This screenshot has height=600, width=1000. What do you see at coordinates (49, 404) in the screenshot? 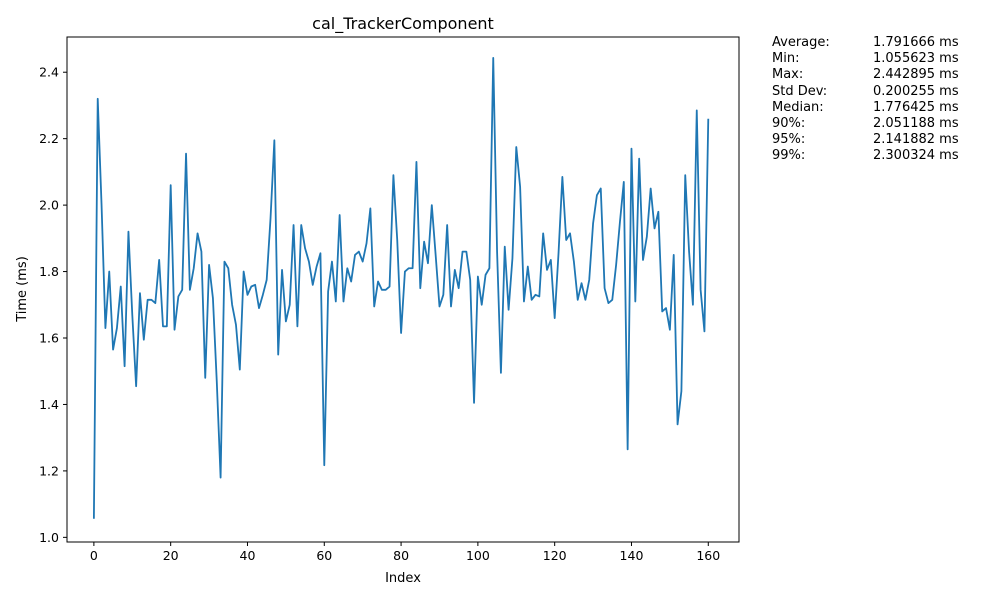
I see `y-tick-label: 1.4` at bounding box center [49, 404].